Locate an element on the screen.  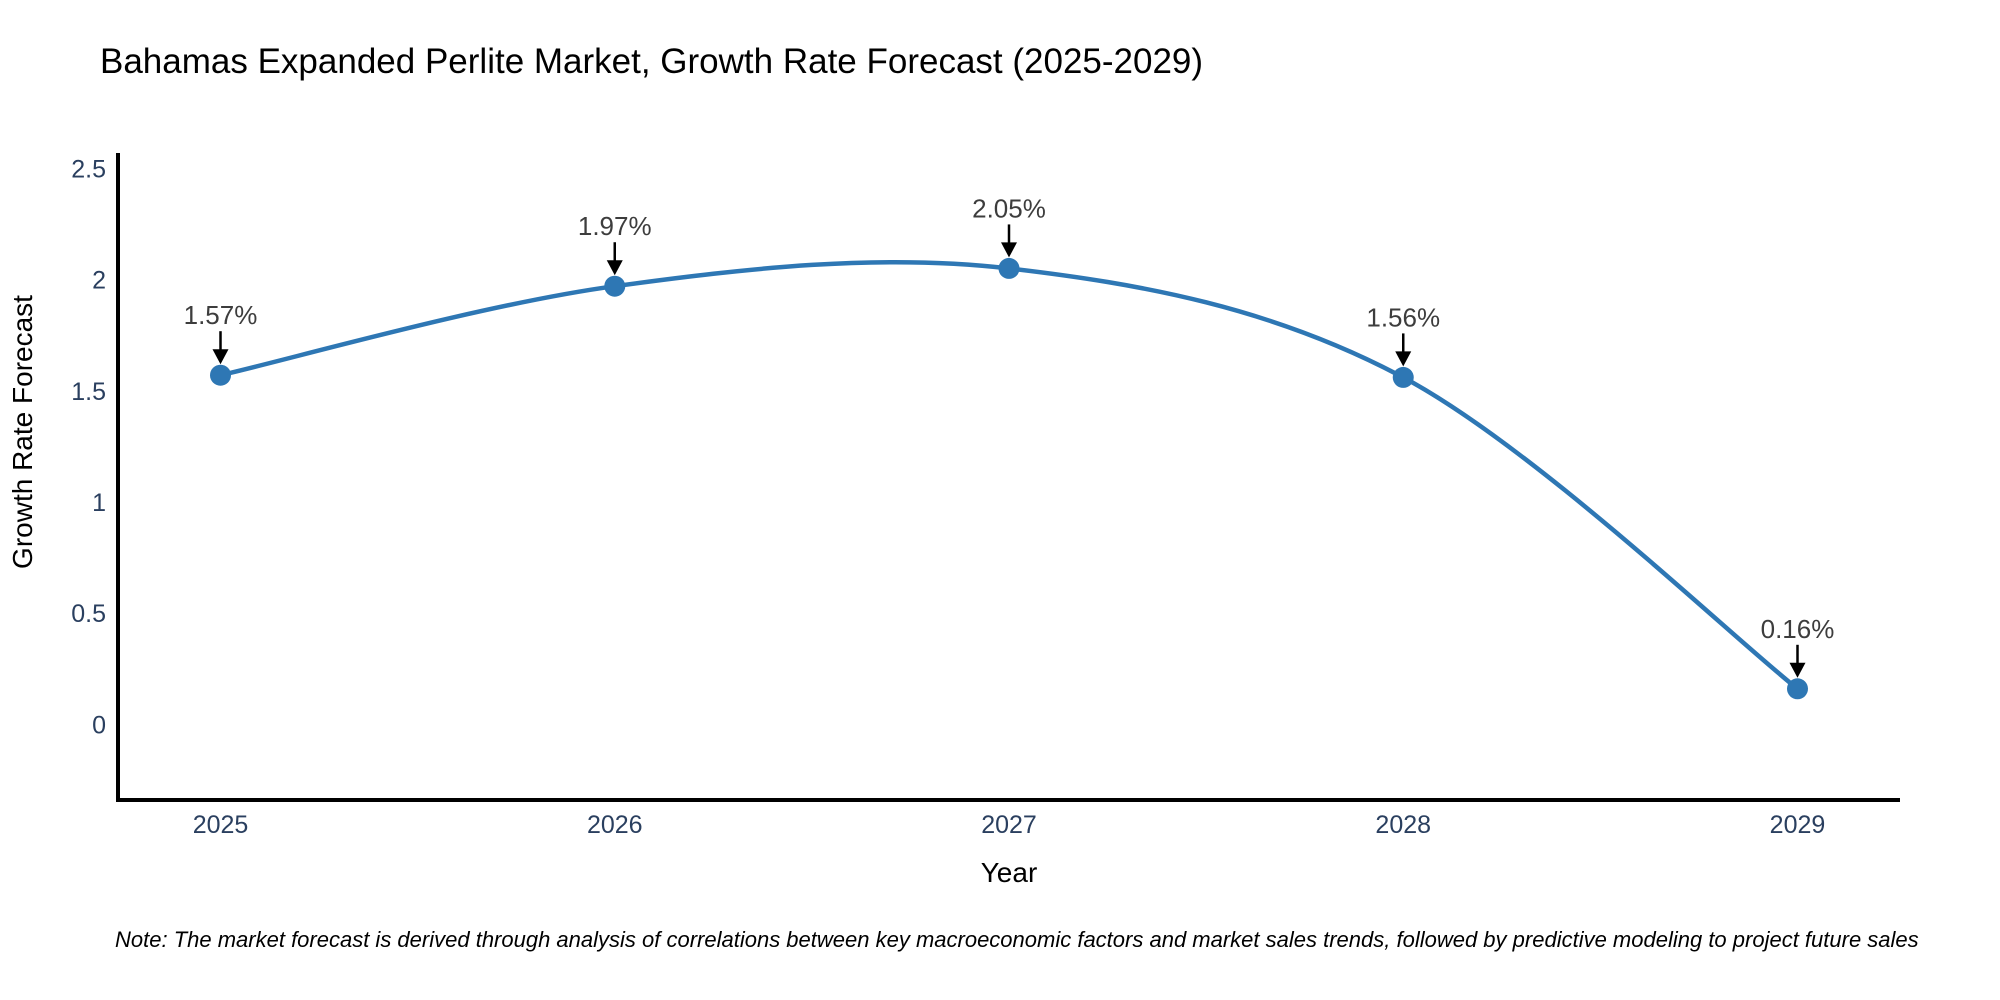
y-tick-label: 0 is located at coordinates (99, 725).